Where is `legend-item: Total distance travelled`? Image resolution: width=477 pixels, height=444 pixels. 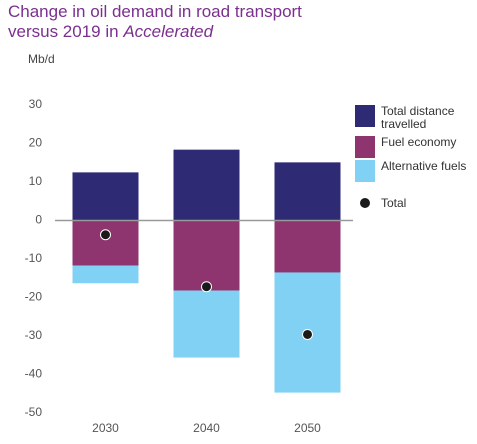 legend-item: Total distance travelled is located at coordinates (414, 118).